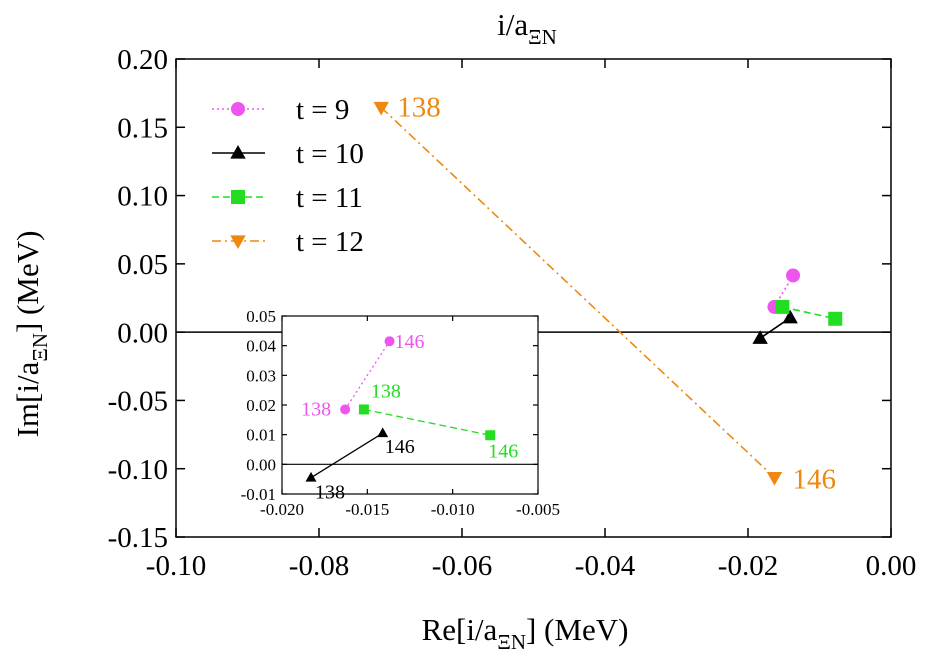 Image resolution: width=931 pixels, height=663 pixels. I want to click on inset-y-tick-label: 0.03, so click(261, 375).